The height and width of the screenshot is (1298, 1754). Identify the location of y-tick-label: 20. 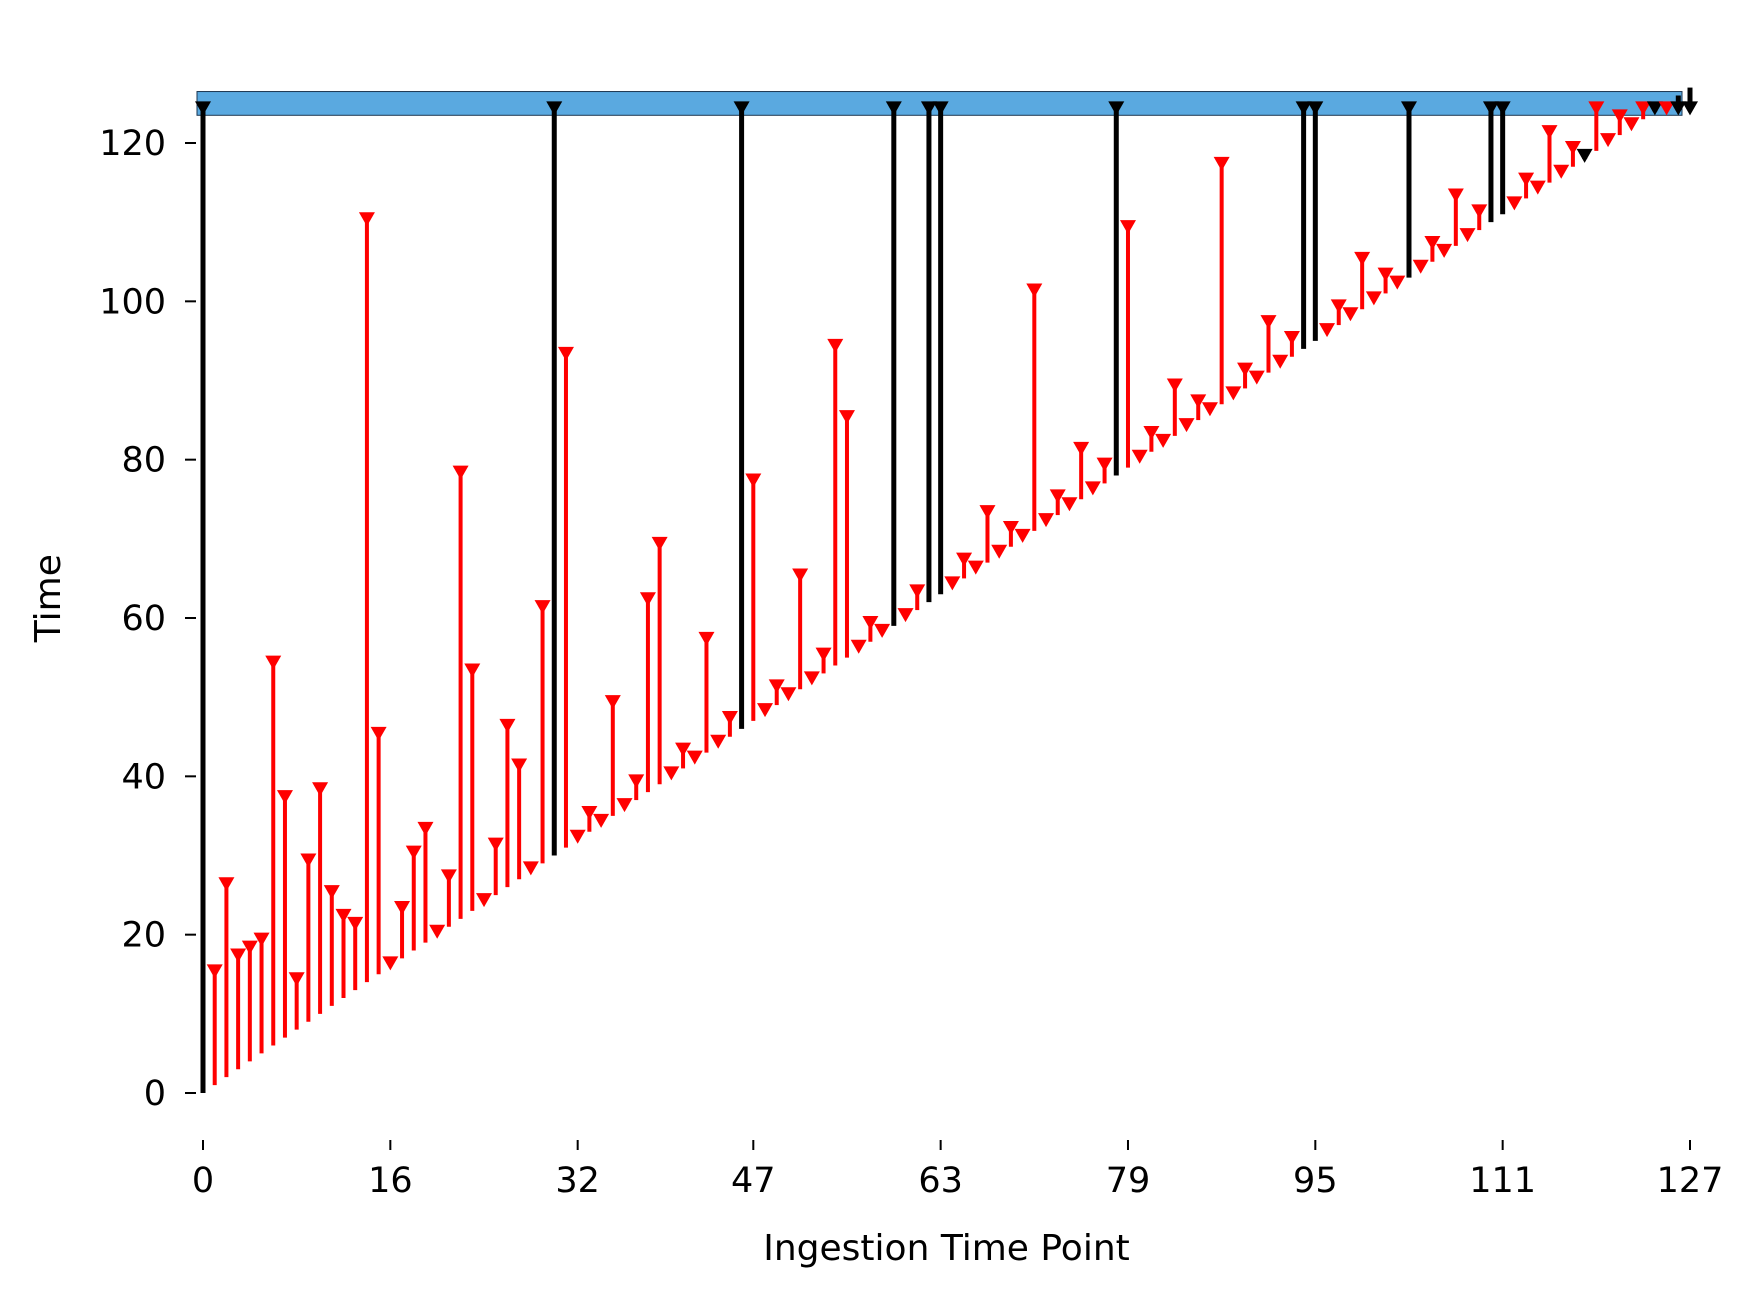
(143, 936).